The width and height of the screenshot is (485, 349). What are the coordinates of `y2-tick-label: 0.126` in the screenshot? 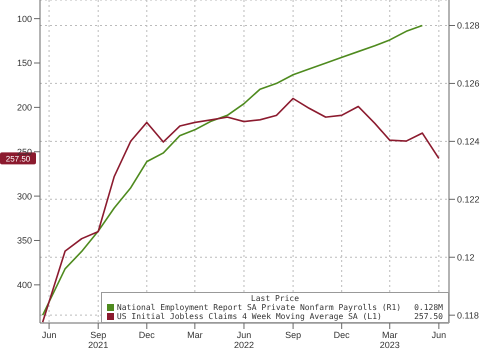 It's located at (468, 83).